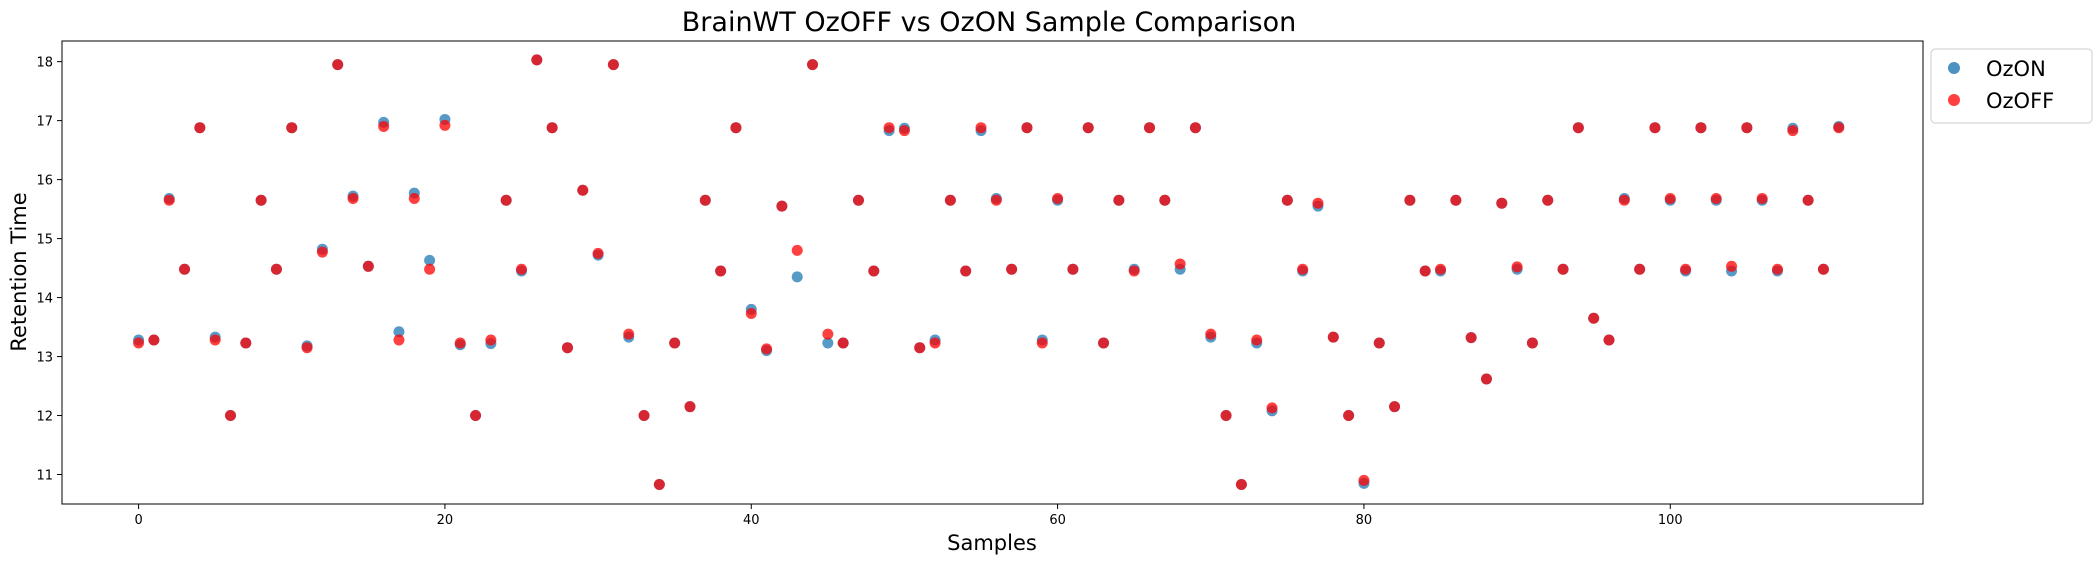  Describe the element at coordinates (908, 516) in the screenshot. I see `x-axis-ticks: 0 20 40 60 80 100` at that location.